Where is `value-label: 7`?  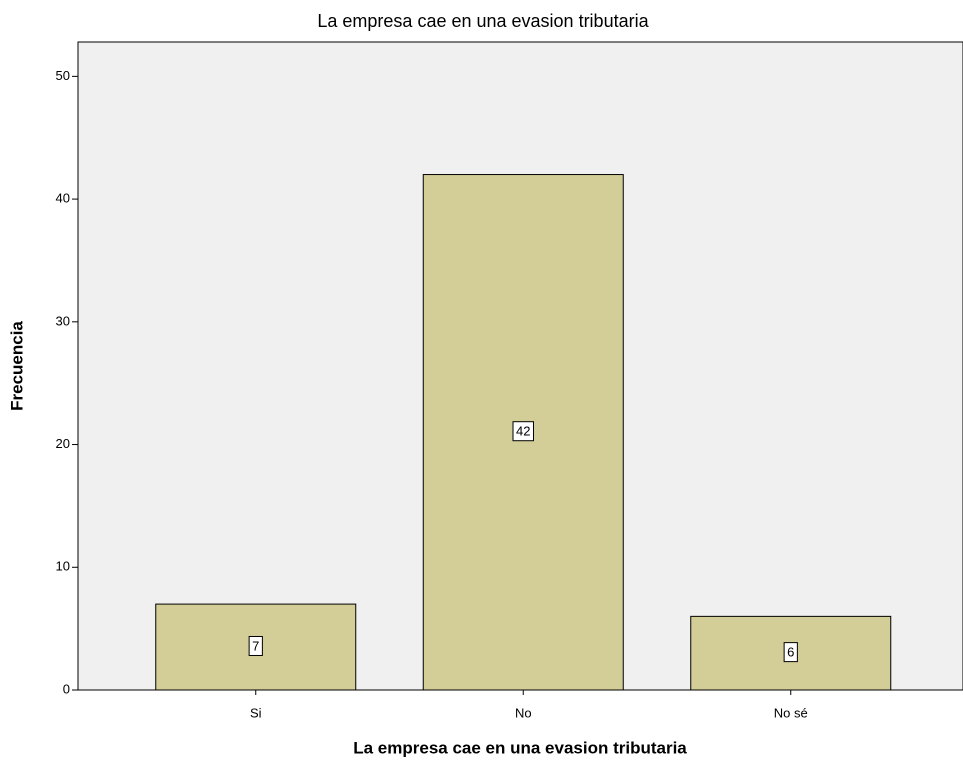 value-label: 7 is located at coordinates (255, 645).